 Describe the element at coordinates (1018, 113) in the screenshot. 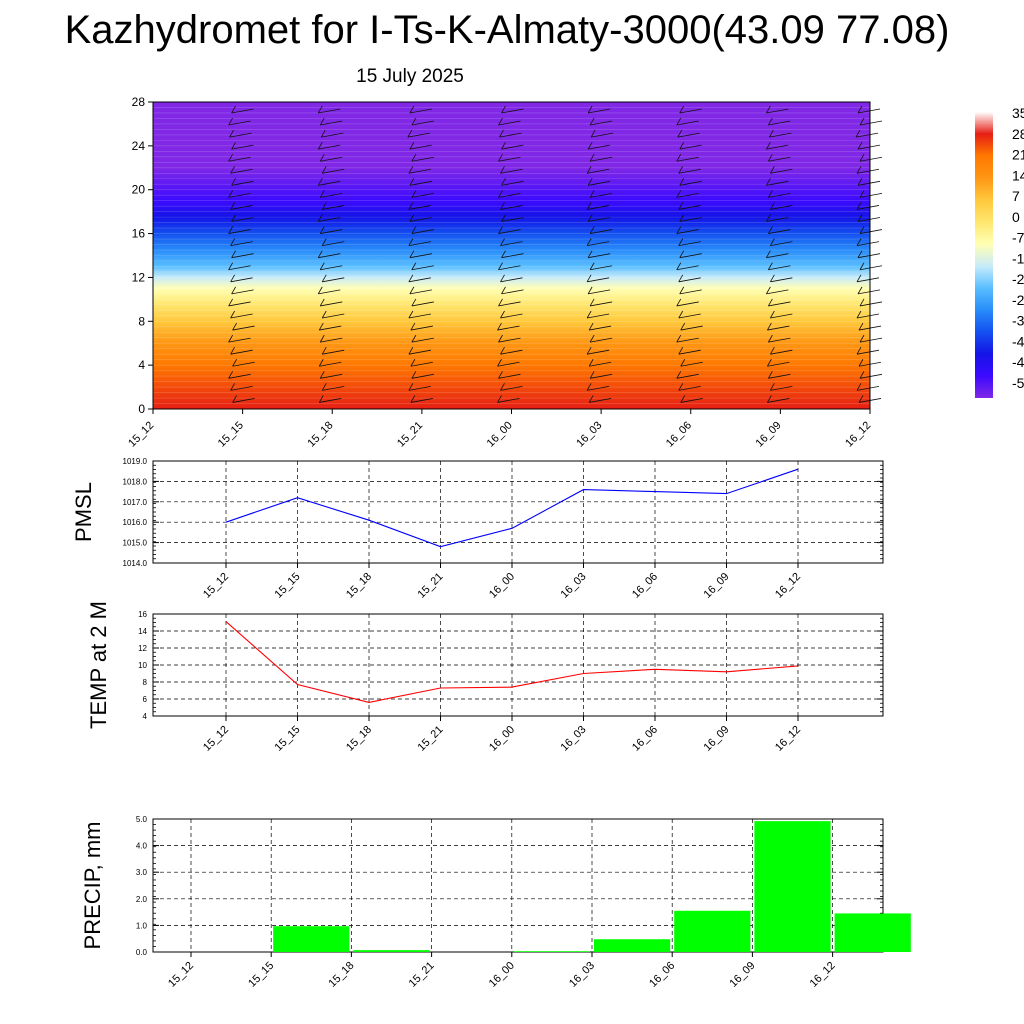

I see `colorbar-label: 35` at that location.